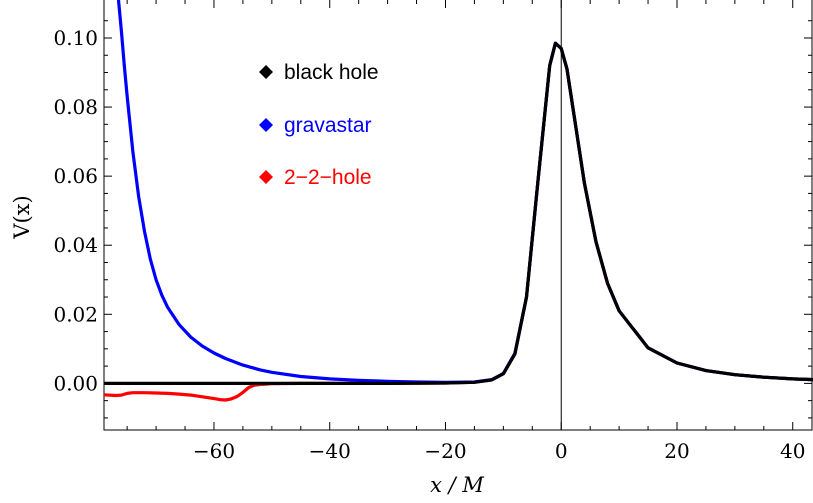 This screenshot has height=503, width=813. What do you see at coordinates (445, 451) in the screenshot?
I see `x-tick-label: −20` at bounding box center [445, 451].